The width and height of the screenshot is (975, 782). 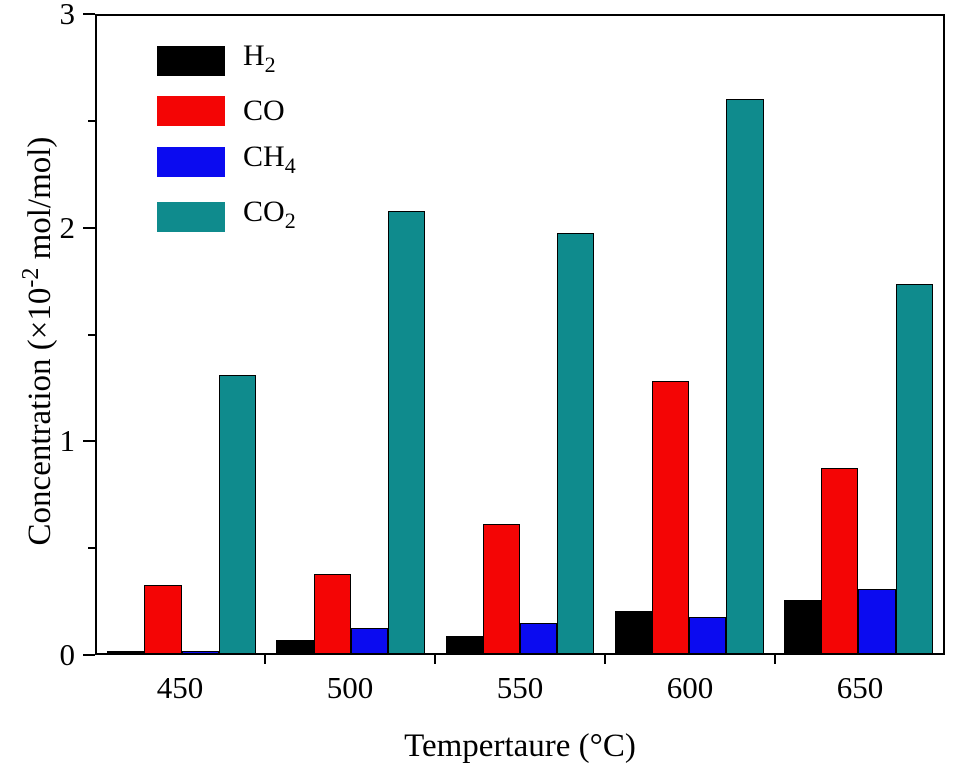 What do you see at coordinates (191, 60) in the screenshot?
I see `legend-swatch-h2` at bounding box center [191, 60].